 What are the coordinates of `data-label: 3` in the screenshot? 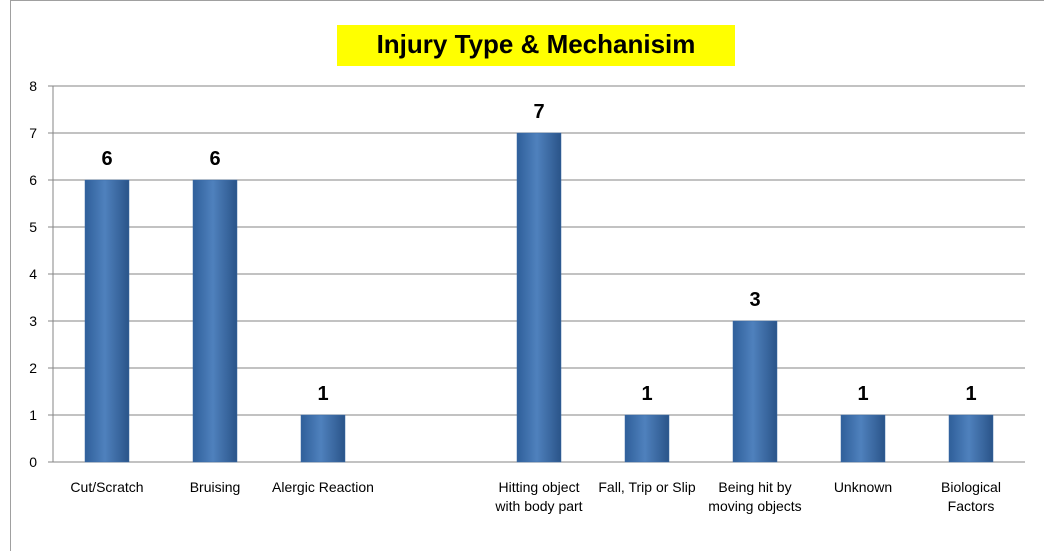 It's located at (754, 300).